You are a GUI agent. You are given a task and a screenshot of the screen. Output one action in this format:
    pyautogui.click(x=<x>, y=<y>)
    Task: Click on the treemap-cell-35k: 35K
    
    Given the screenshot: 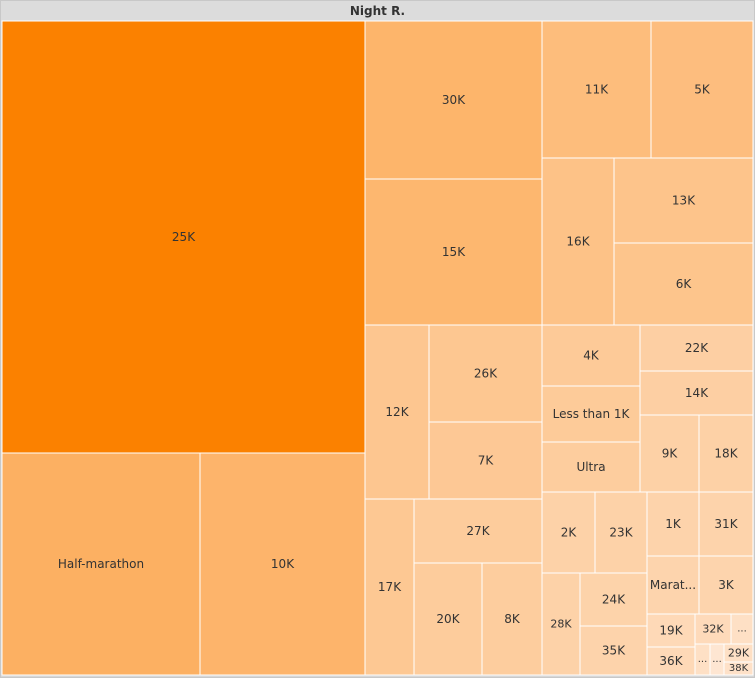 What is the action you would take?
    pyautogui.click(x=613, y=650)
    